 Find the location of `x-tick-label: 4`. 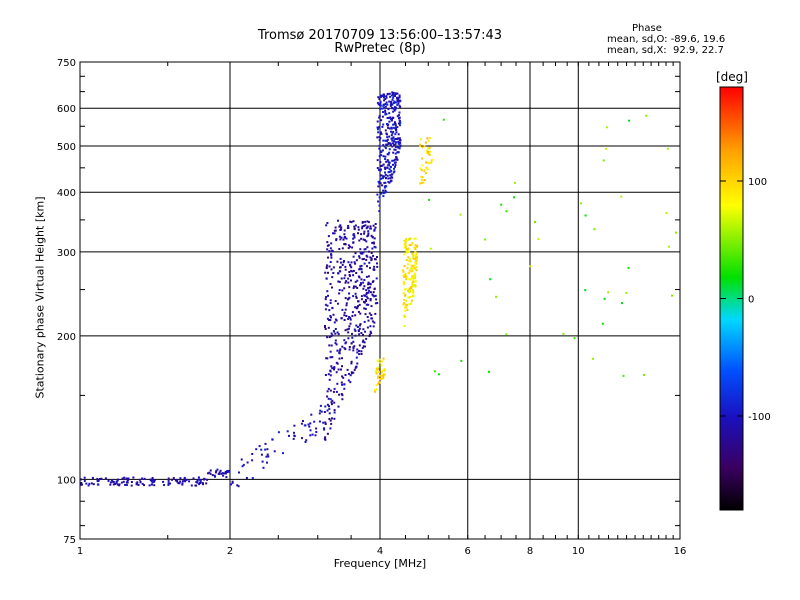

x-tick-label: 4 is located at coordinates (380, 551).